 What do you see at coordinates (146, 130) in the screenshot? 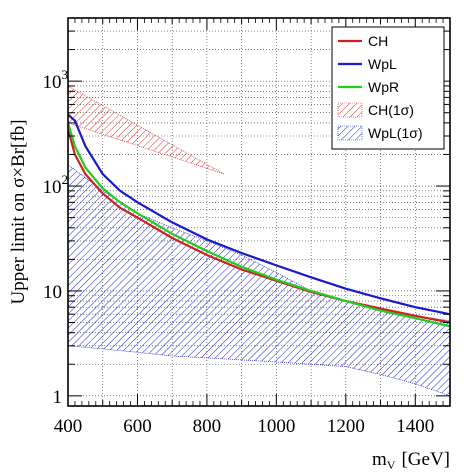
I see `band-ch-1sigma` at bounding box center [146, 130].